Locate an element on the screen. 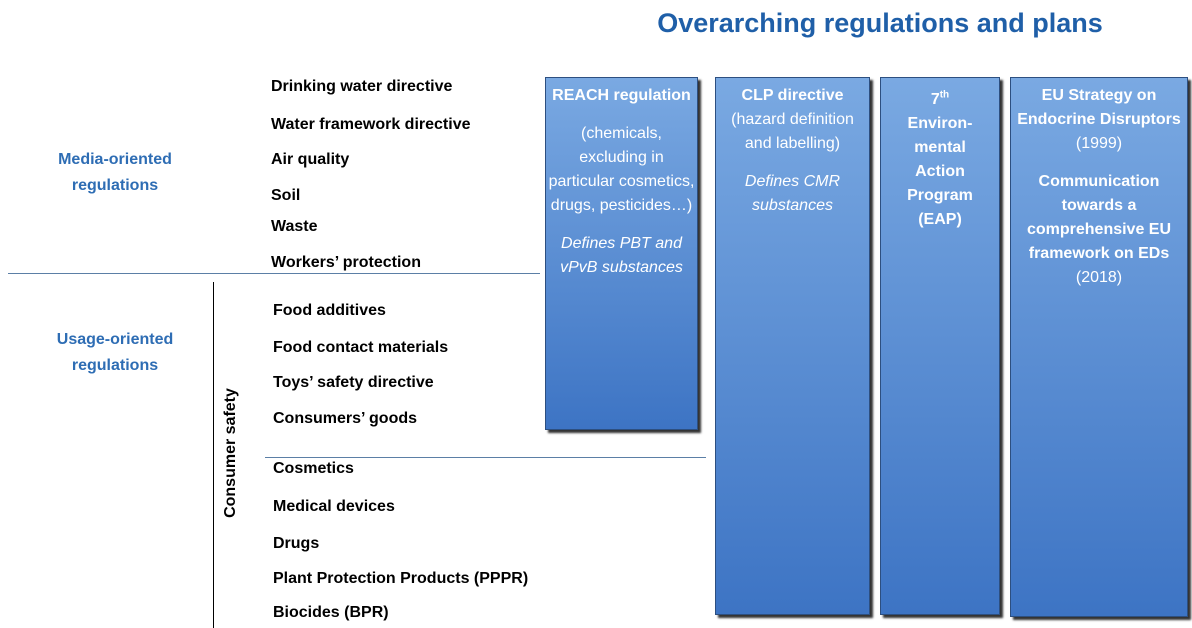  regulation-item: Toys’ safety directive is located at coordinates (353, 382).